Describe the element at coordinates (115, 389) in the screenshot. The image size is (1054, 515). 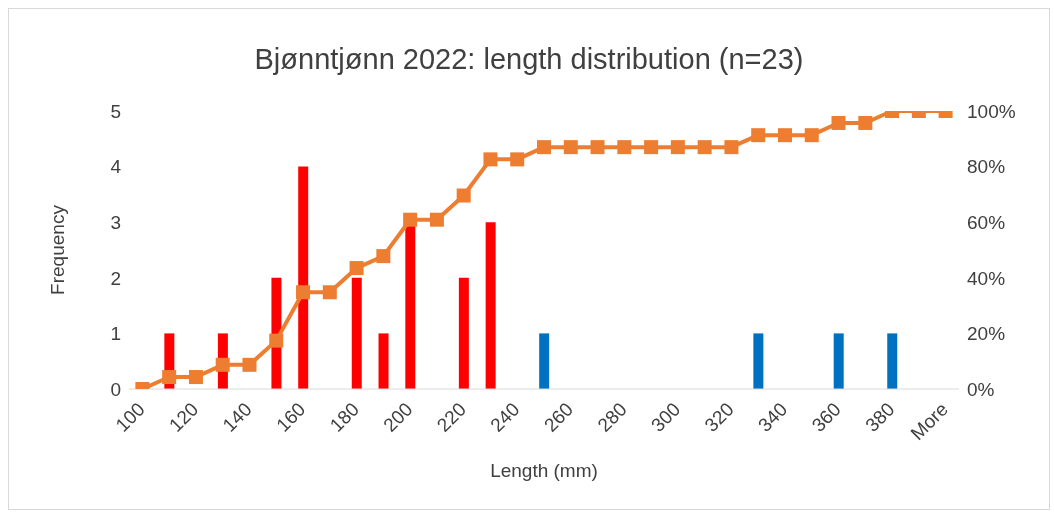
I see `y-tick-label: 0` at that location.